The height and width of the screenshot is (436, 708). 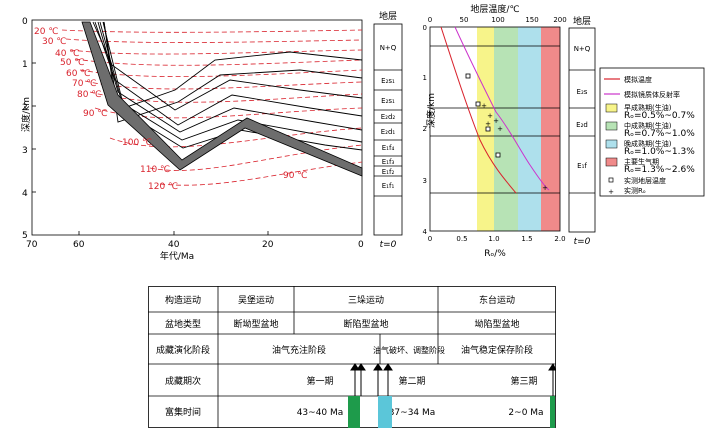 What do you see at coordinates (550, 129) in the screenshot?
I see `gas-generation-zone` at bounding box center [550, 129].